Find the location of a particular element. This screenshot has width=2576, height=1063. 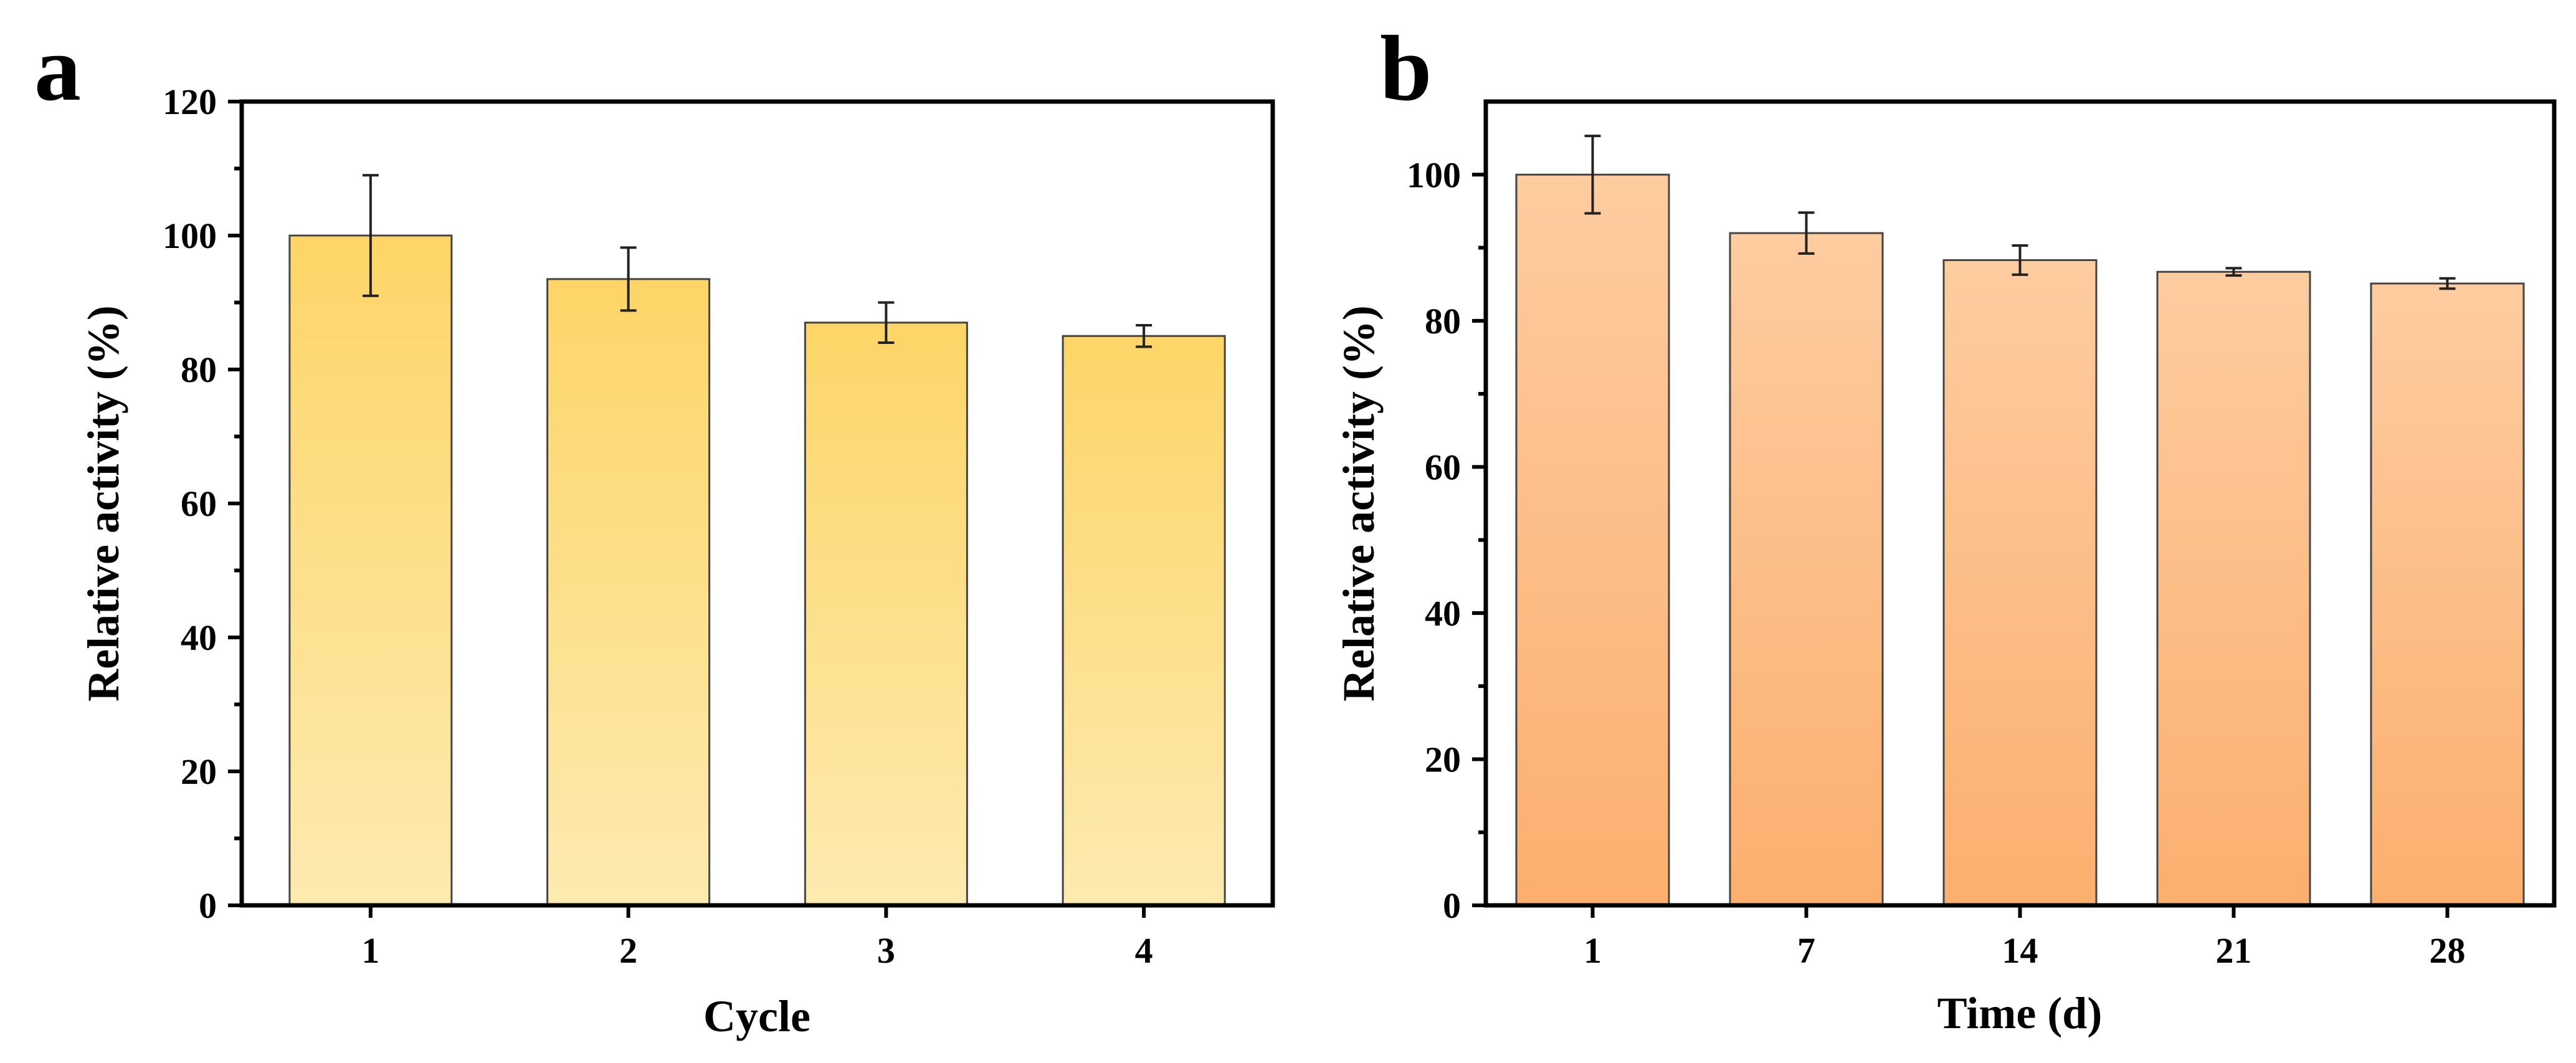

x-tick-label-3: 3 is located at coordinates (886, 950).